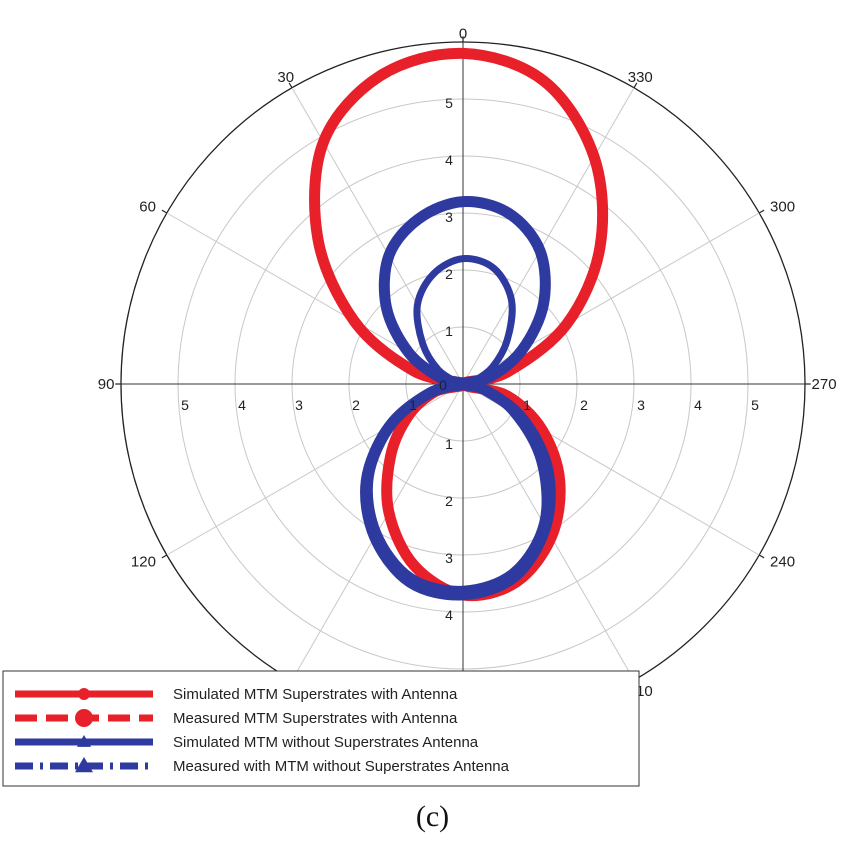 This screenshot has height=851, width=865. What do you see at coordinates (356, 405) in the screenshot?
I see `r-tick-left-2: 2` at bounding box center [356, 405].